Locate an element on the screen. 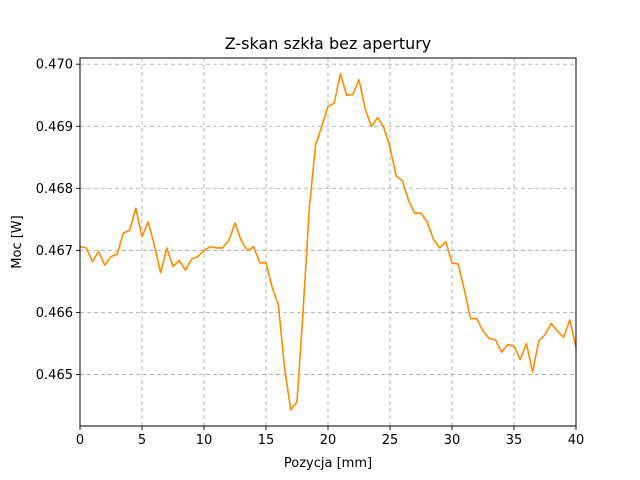  y-axis: 0.465 0.466 0.467 0.468 0.469 0.470 is located at coordinates (58, 220).